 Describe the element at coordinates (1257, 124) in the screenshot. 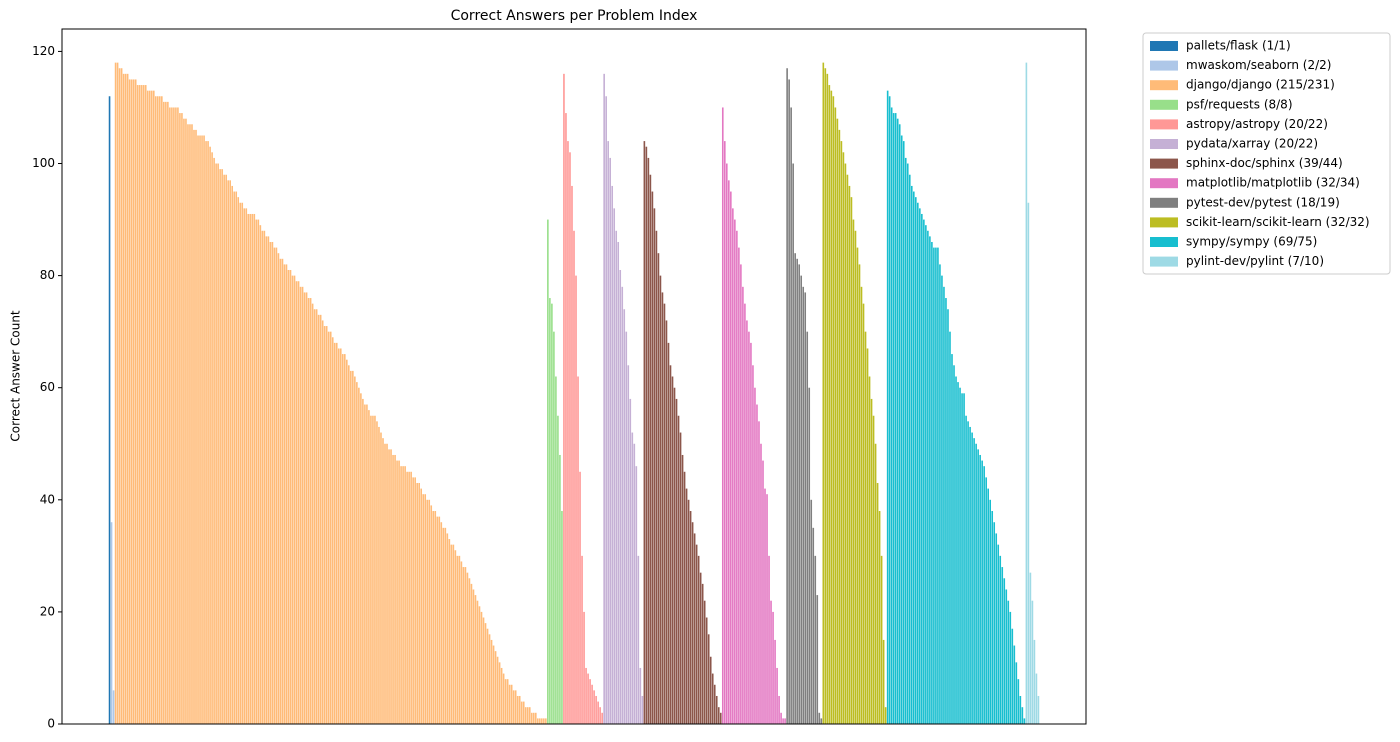

I see `legend-label: astropy/astropy (20/22)` at that location.